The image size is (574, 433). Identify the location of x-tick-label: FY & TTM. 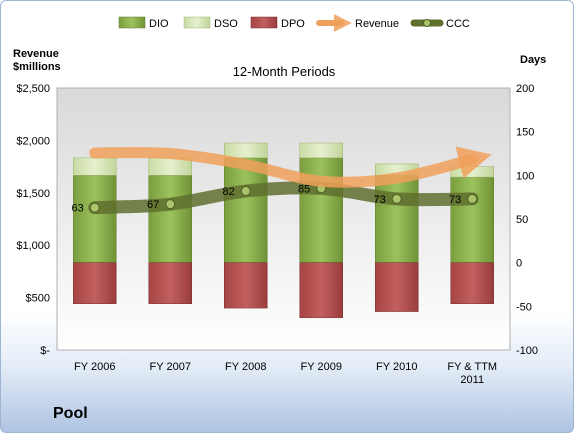
(472, 367).